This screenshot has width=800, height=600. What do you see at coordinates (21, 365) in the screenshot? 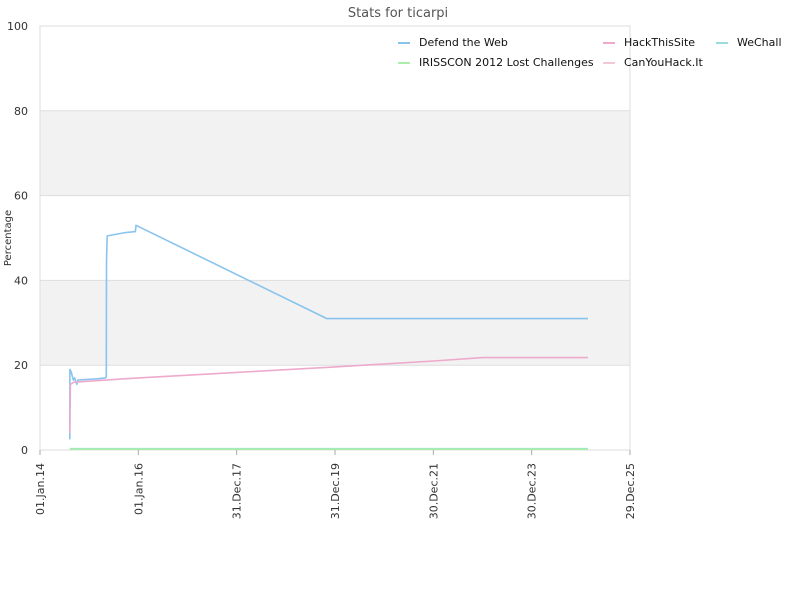
I see `y-tick-label: 20` at bounding box center [21, 365].